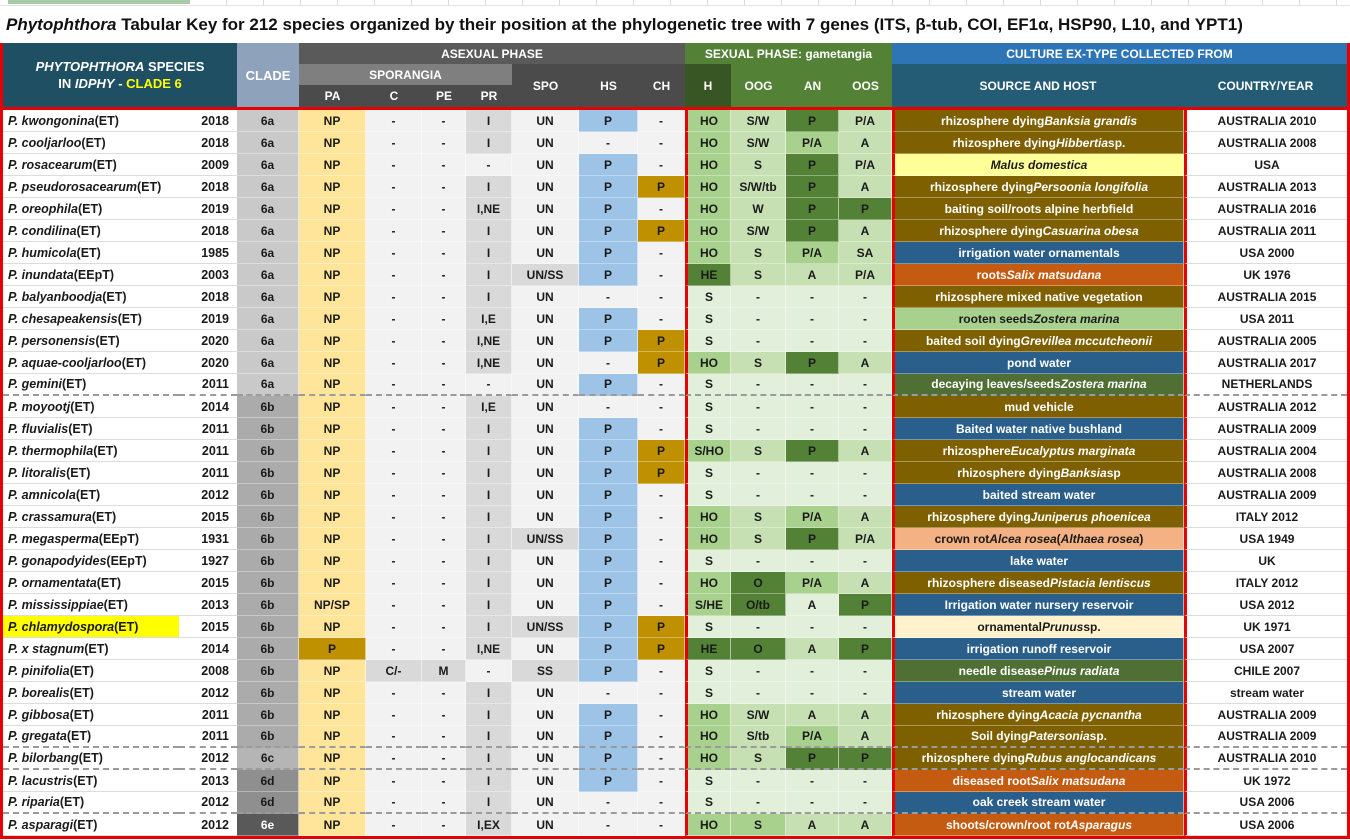 The width and height of the screenshot is (1350, 840). What do you see at coordinates (91, 385) in the screenshot?
I see `species-name: P. gemini (ET)` at bounding box center [91, 385].